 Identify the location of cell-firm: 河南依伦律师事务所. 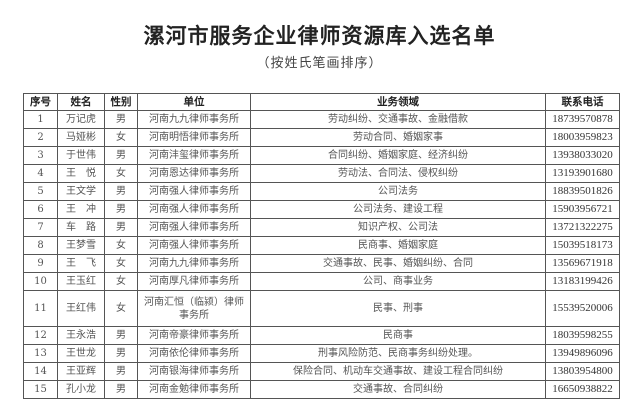
(194, 353).